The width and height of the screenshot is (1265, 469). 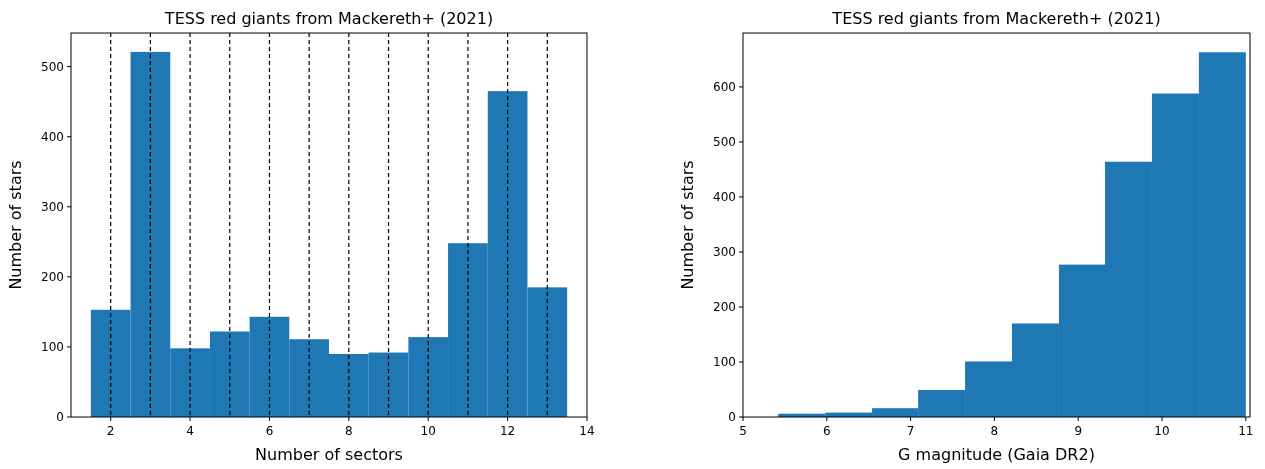 What do you see at coordinates (910, 431) in the screenshot?
I see `x-tick-label: 7` at bounding box center [910, 431].